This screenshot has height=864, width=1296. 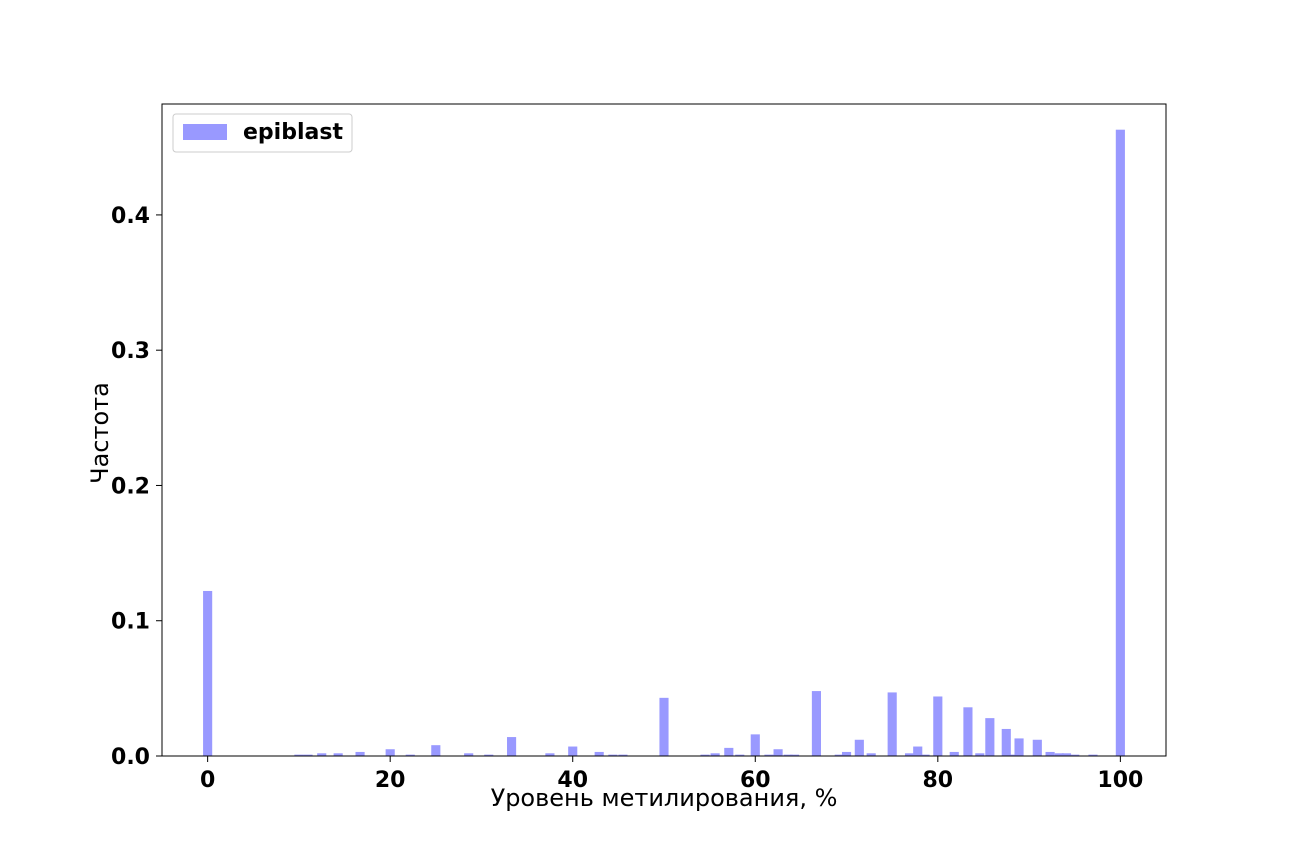 What do you see at coordinates (572, 780) in the screenshot?
I see `x-tick-label: 40` at bounding box center [572, 780].